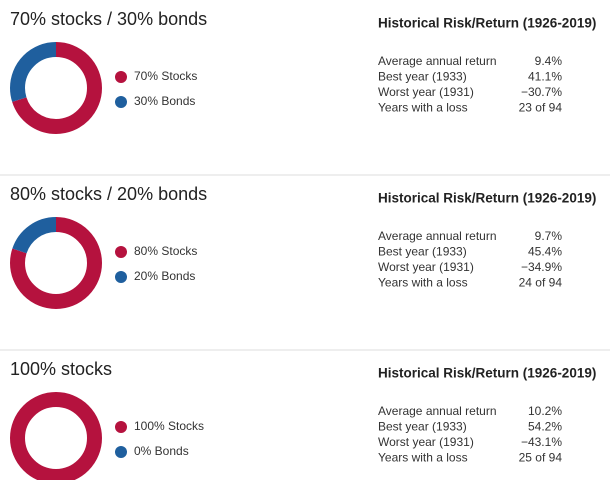 This screenshot has height=480, width=610. Describe the element at coordinates (169, 426) in the screenshot. I see `legend-label: 100% Stocks` at that location.